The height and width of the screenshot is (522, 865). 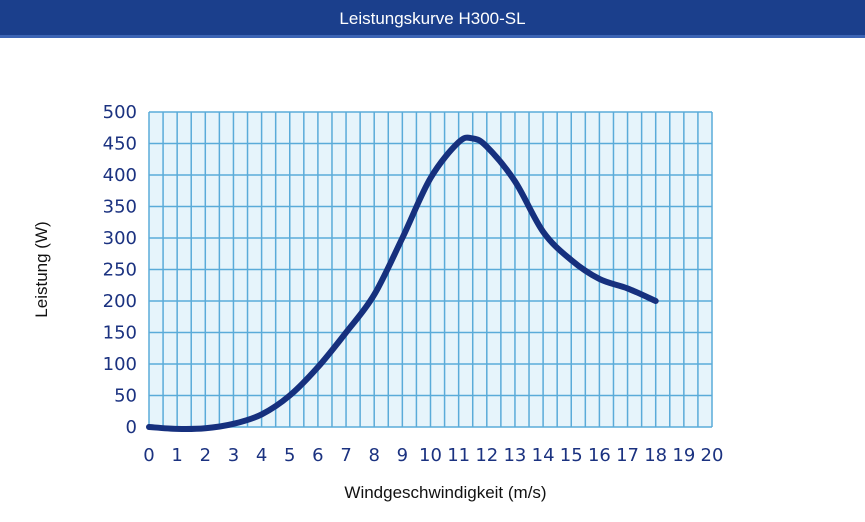 I want to click on x-tick-label: 2, so click(x=205, y=455).